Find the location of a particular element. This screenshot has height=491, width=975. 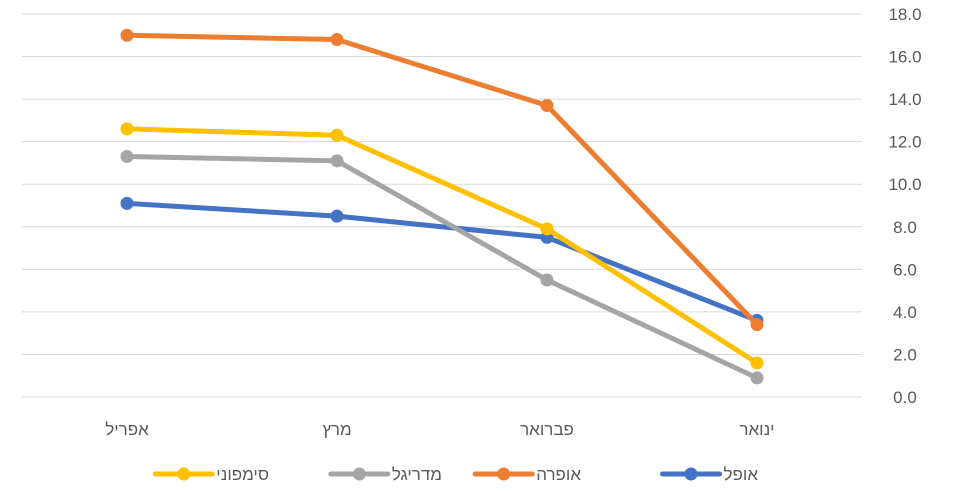

legend-item: מדריגל is located at coordinates (385, 474).